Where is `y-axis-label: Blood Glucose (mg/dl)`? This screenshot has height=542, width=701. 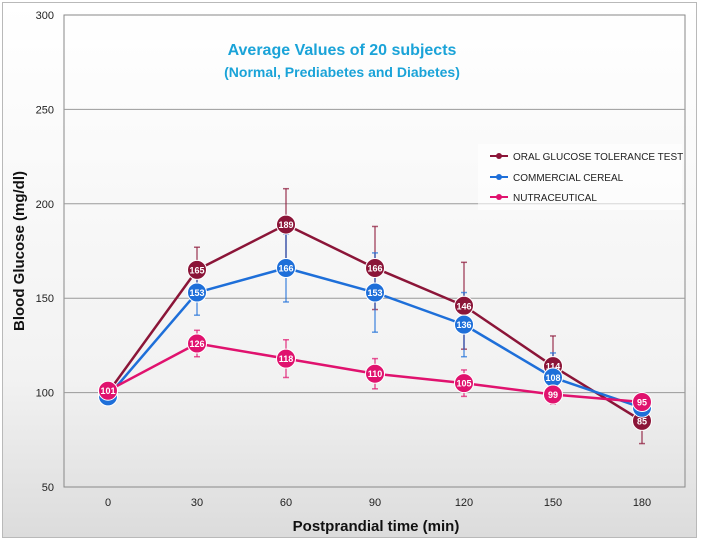 y-axis-label: Blood Glucose (mg/dl) is located at coordinates (19, 251).